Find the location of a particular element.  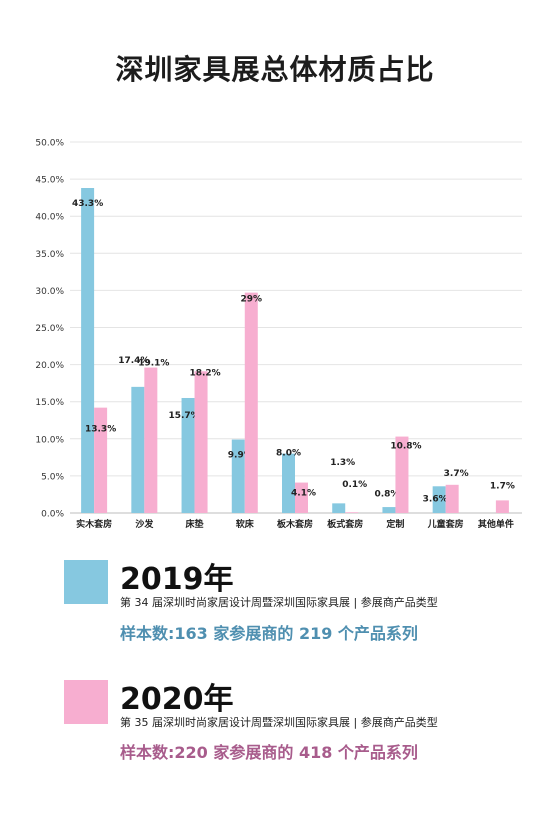

x-category-label: 沙发 is located at coordinates (144, 524).